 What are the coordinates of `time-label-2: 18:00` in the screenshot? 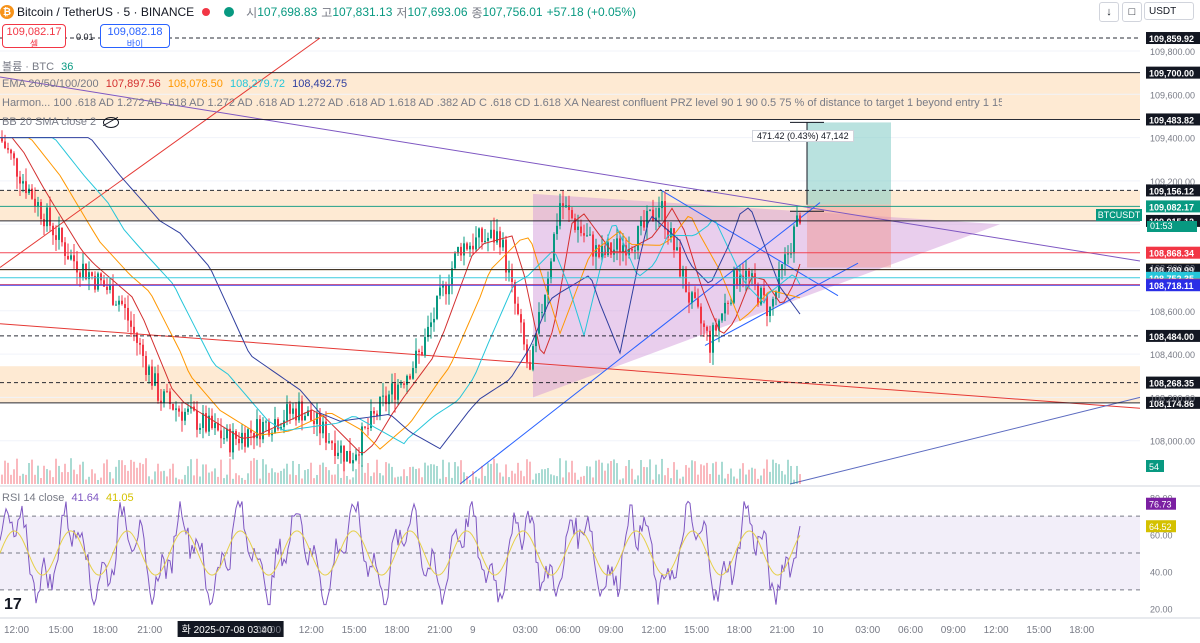 It's located at (105, 630).